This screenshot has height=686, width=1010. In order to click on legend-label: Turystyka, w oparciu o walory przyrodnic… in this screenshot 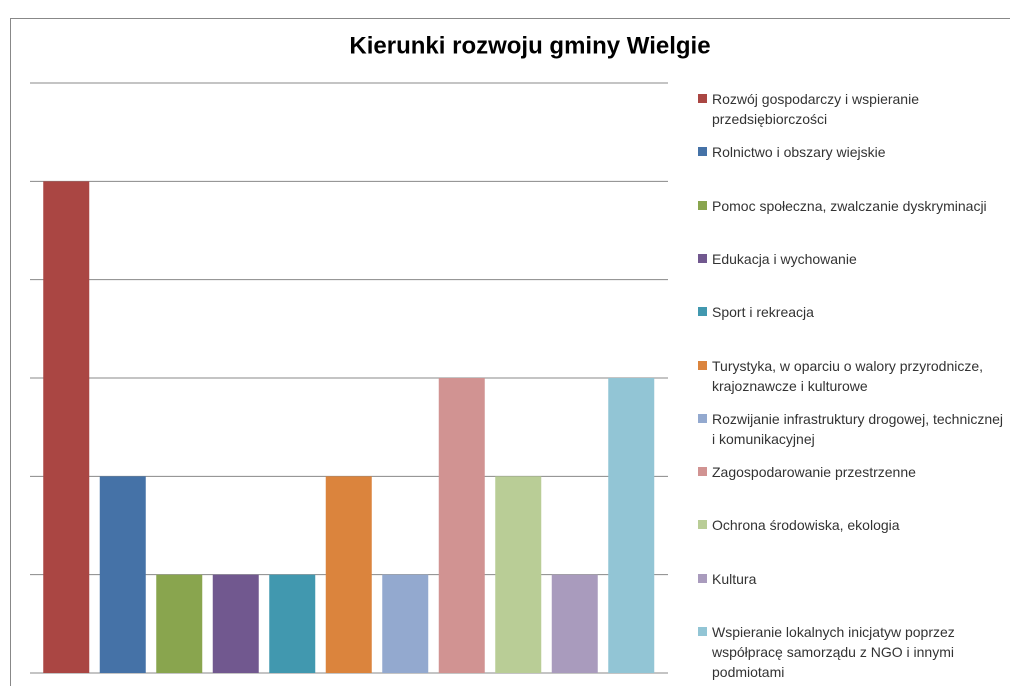, I will do `click(848, 375)`.